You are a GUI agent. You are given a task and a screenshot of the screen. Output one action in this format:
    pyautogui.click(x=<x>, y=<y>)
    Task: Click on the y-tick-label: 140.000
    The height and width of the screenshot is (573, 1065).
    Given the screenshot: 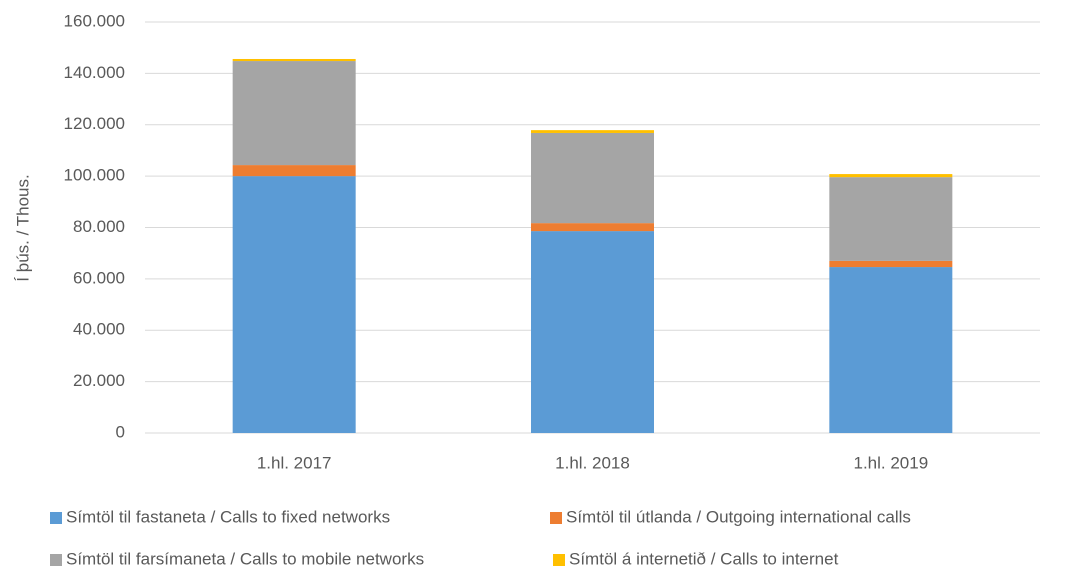 What is the action you would take?
    pyautogui.click(x=94, y=72)
    